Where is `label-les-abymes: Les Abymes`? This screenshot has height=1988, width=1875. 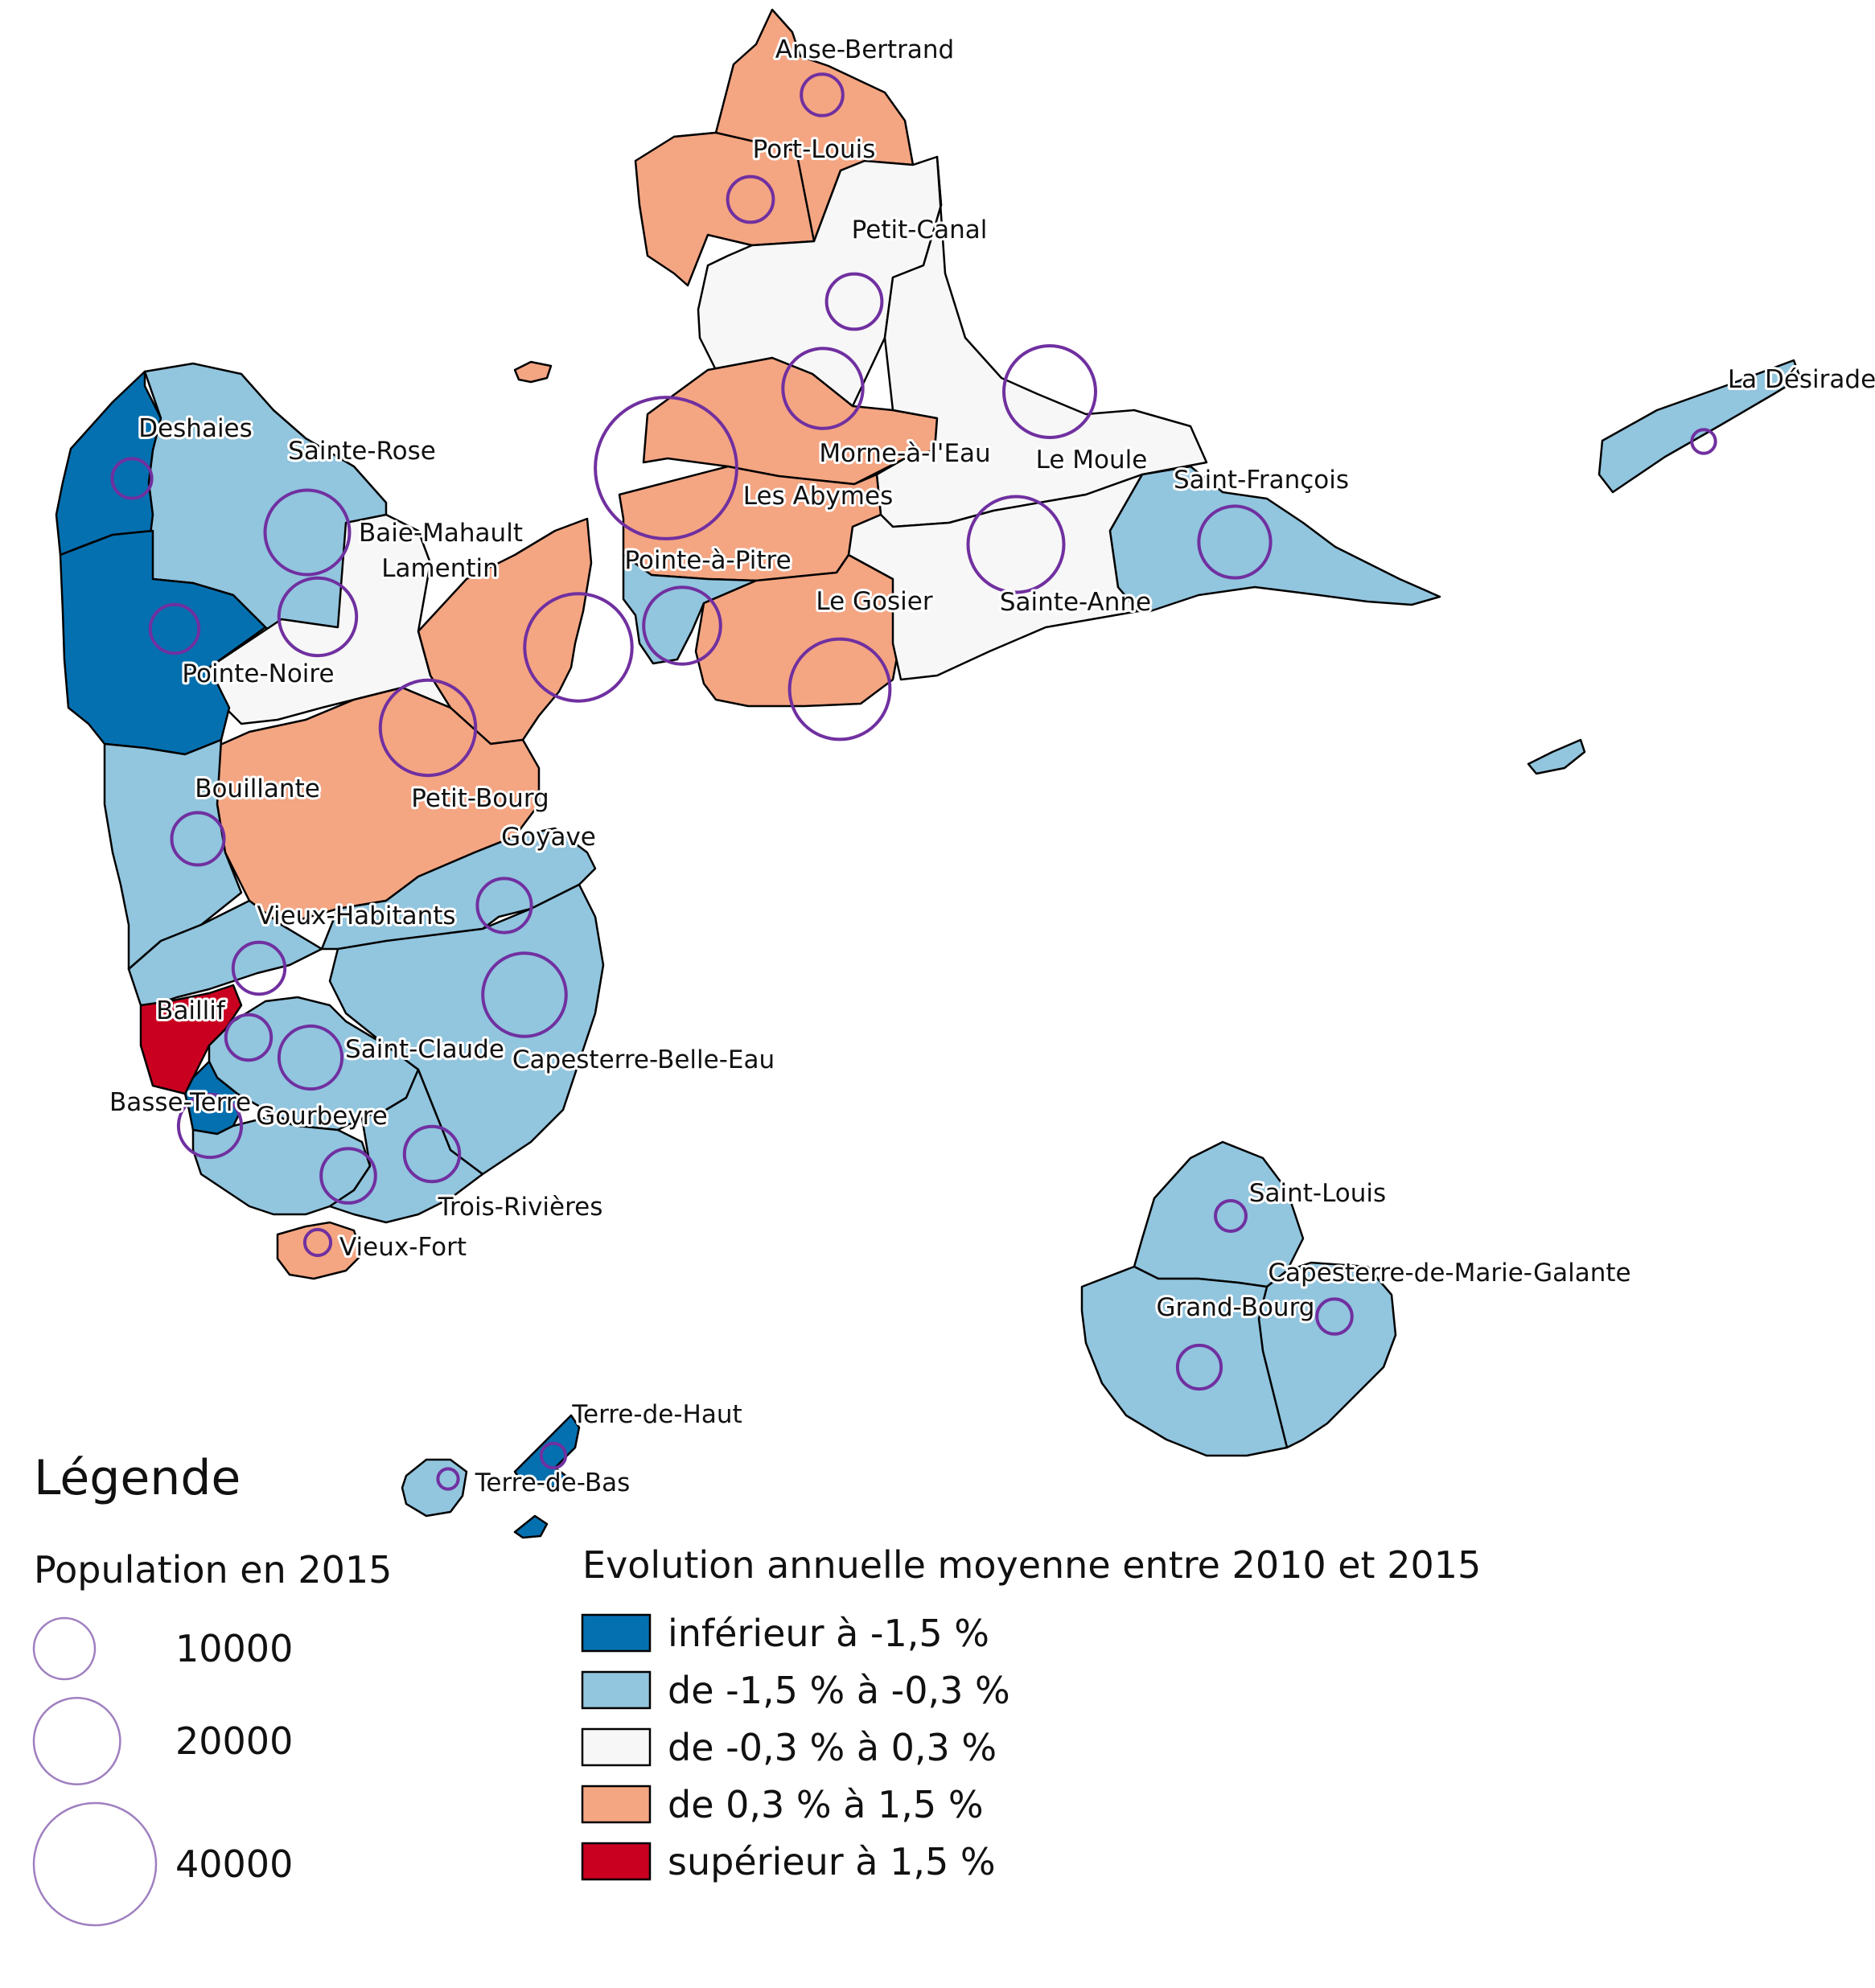
label-les-abymes: Les Abymes is located at coordinates (818, 496).